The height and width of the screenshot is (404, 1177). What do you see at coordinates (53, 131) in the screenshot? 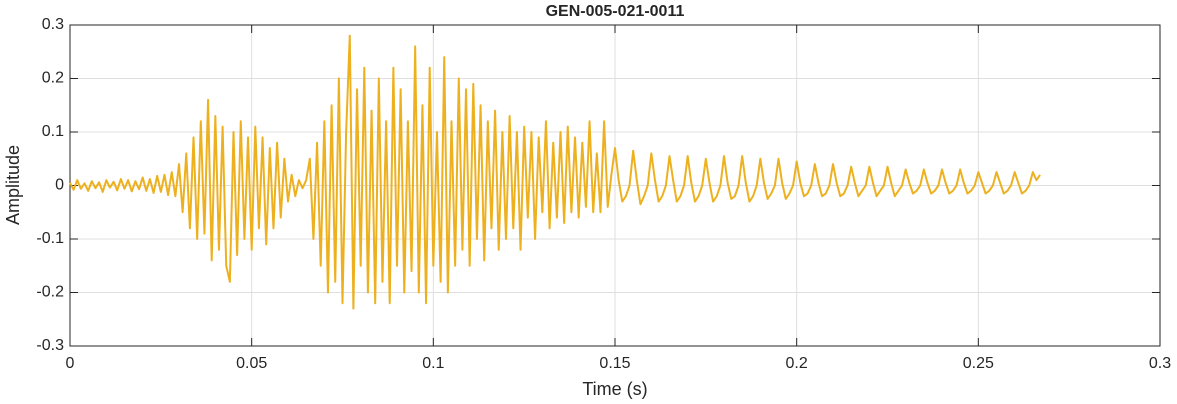
I see `y-tick-label: 0.1` at bounding box center [53, 131].